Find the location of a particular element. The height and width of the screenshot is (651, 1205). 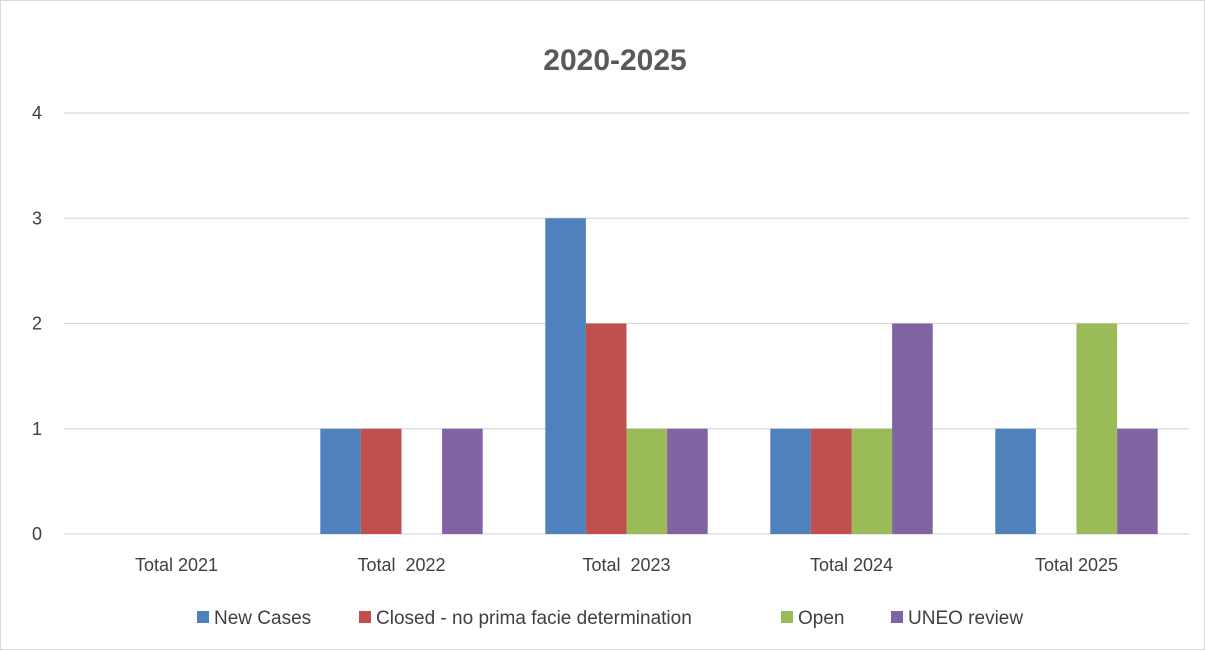

y-tick-label: 3 is located at coordinates (37, 218).